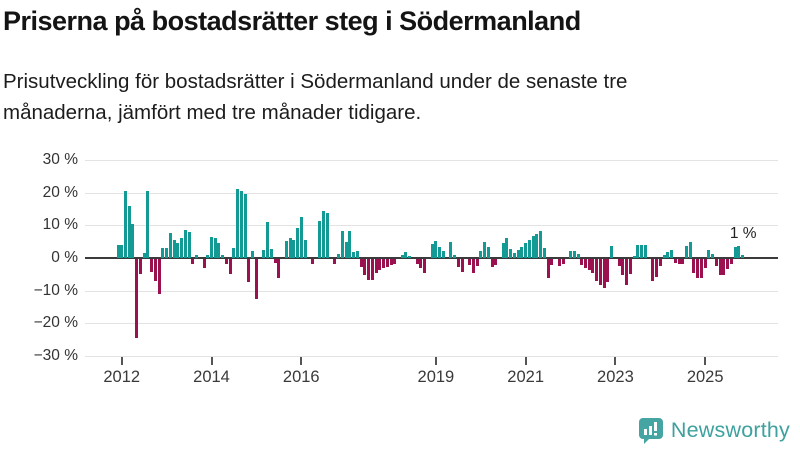 Image resolution: width=800 pixels, height=450 pixels. I want to click on y-axis-label: −20 %, so click(55, 323).